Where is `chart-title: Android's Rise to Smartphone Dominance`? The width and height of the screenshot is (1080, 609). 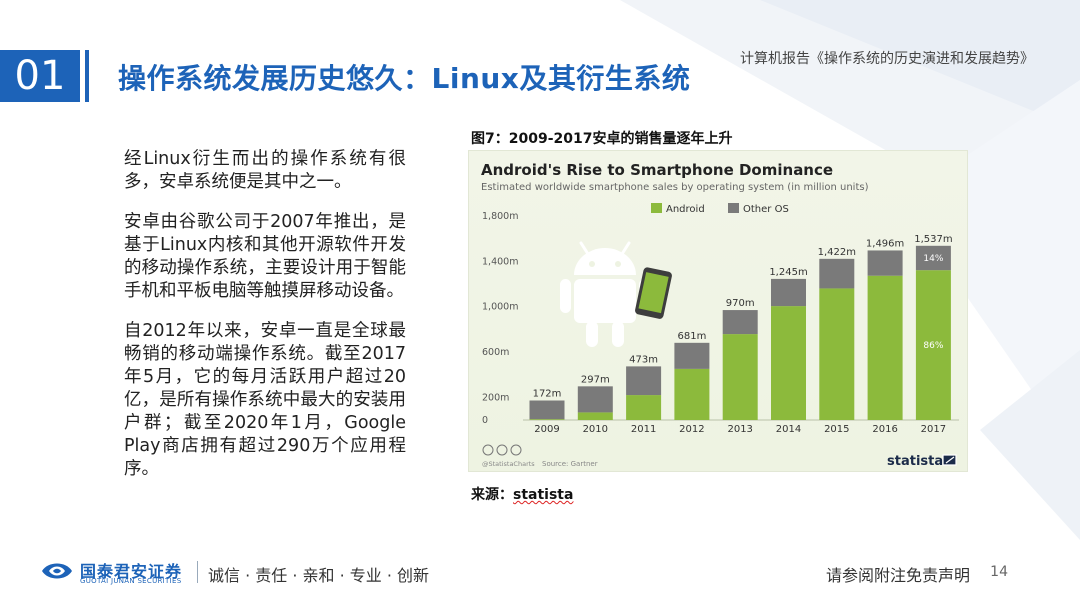 chart-title: Android's Rise to Smartphone Dominance is located at coordinates (657, 170).